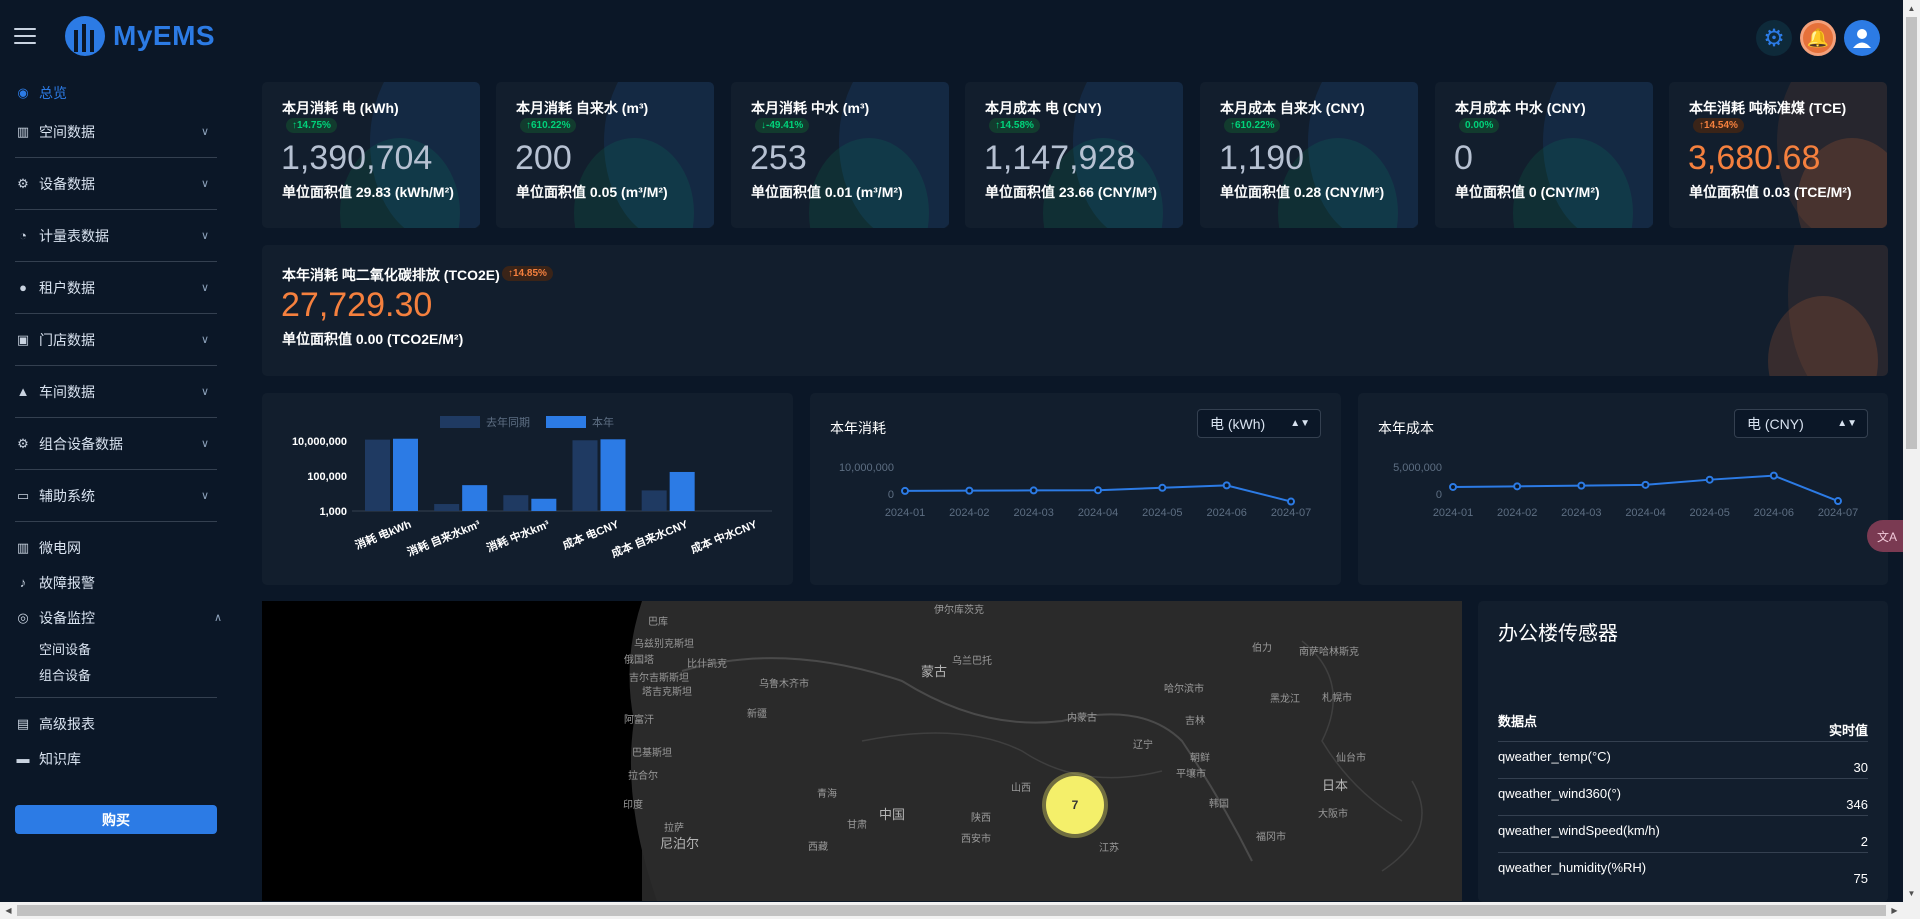 Image resolution: width=1920 pixels, height=919 pixels. I want to click on nav-meter-data: ◔ 计量表数据 ∨, so click(116, 236).